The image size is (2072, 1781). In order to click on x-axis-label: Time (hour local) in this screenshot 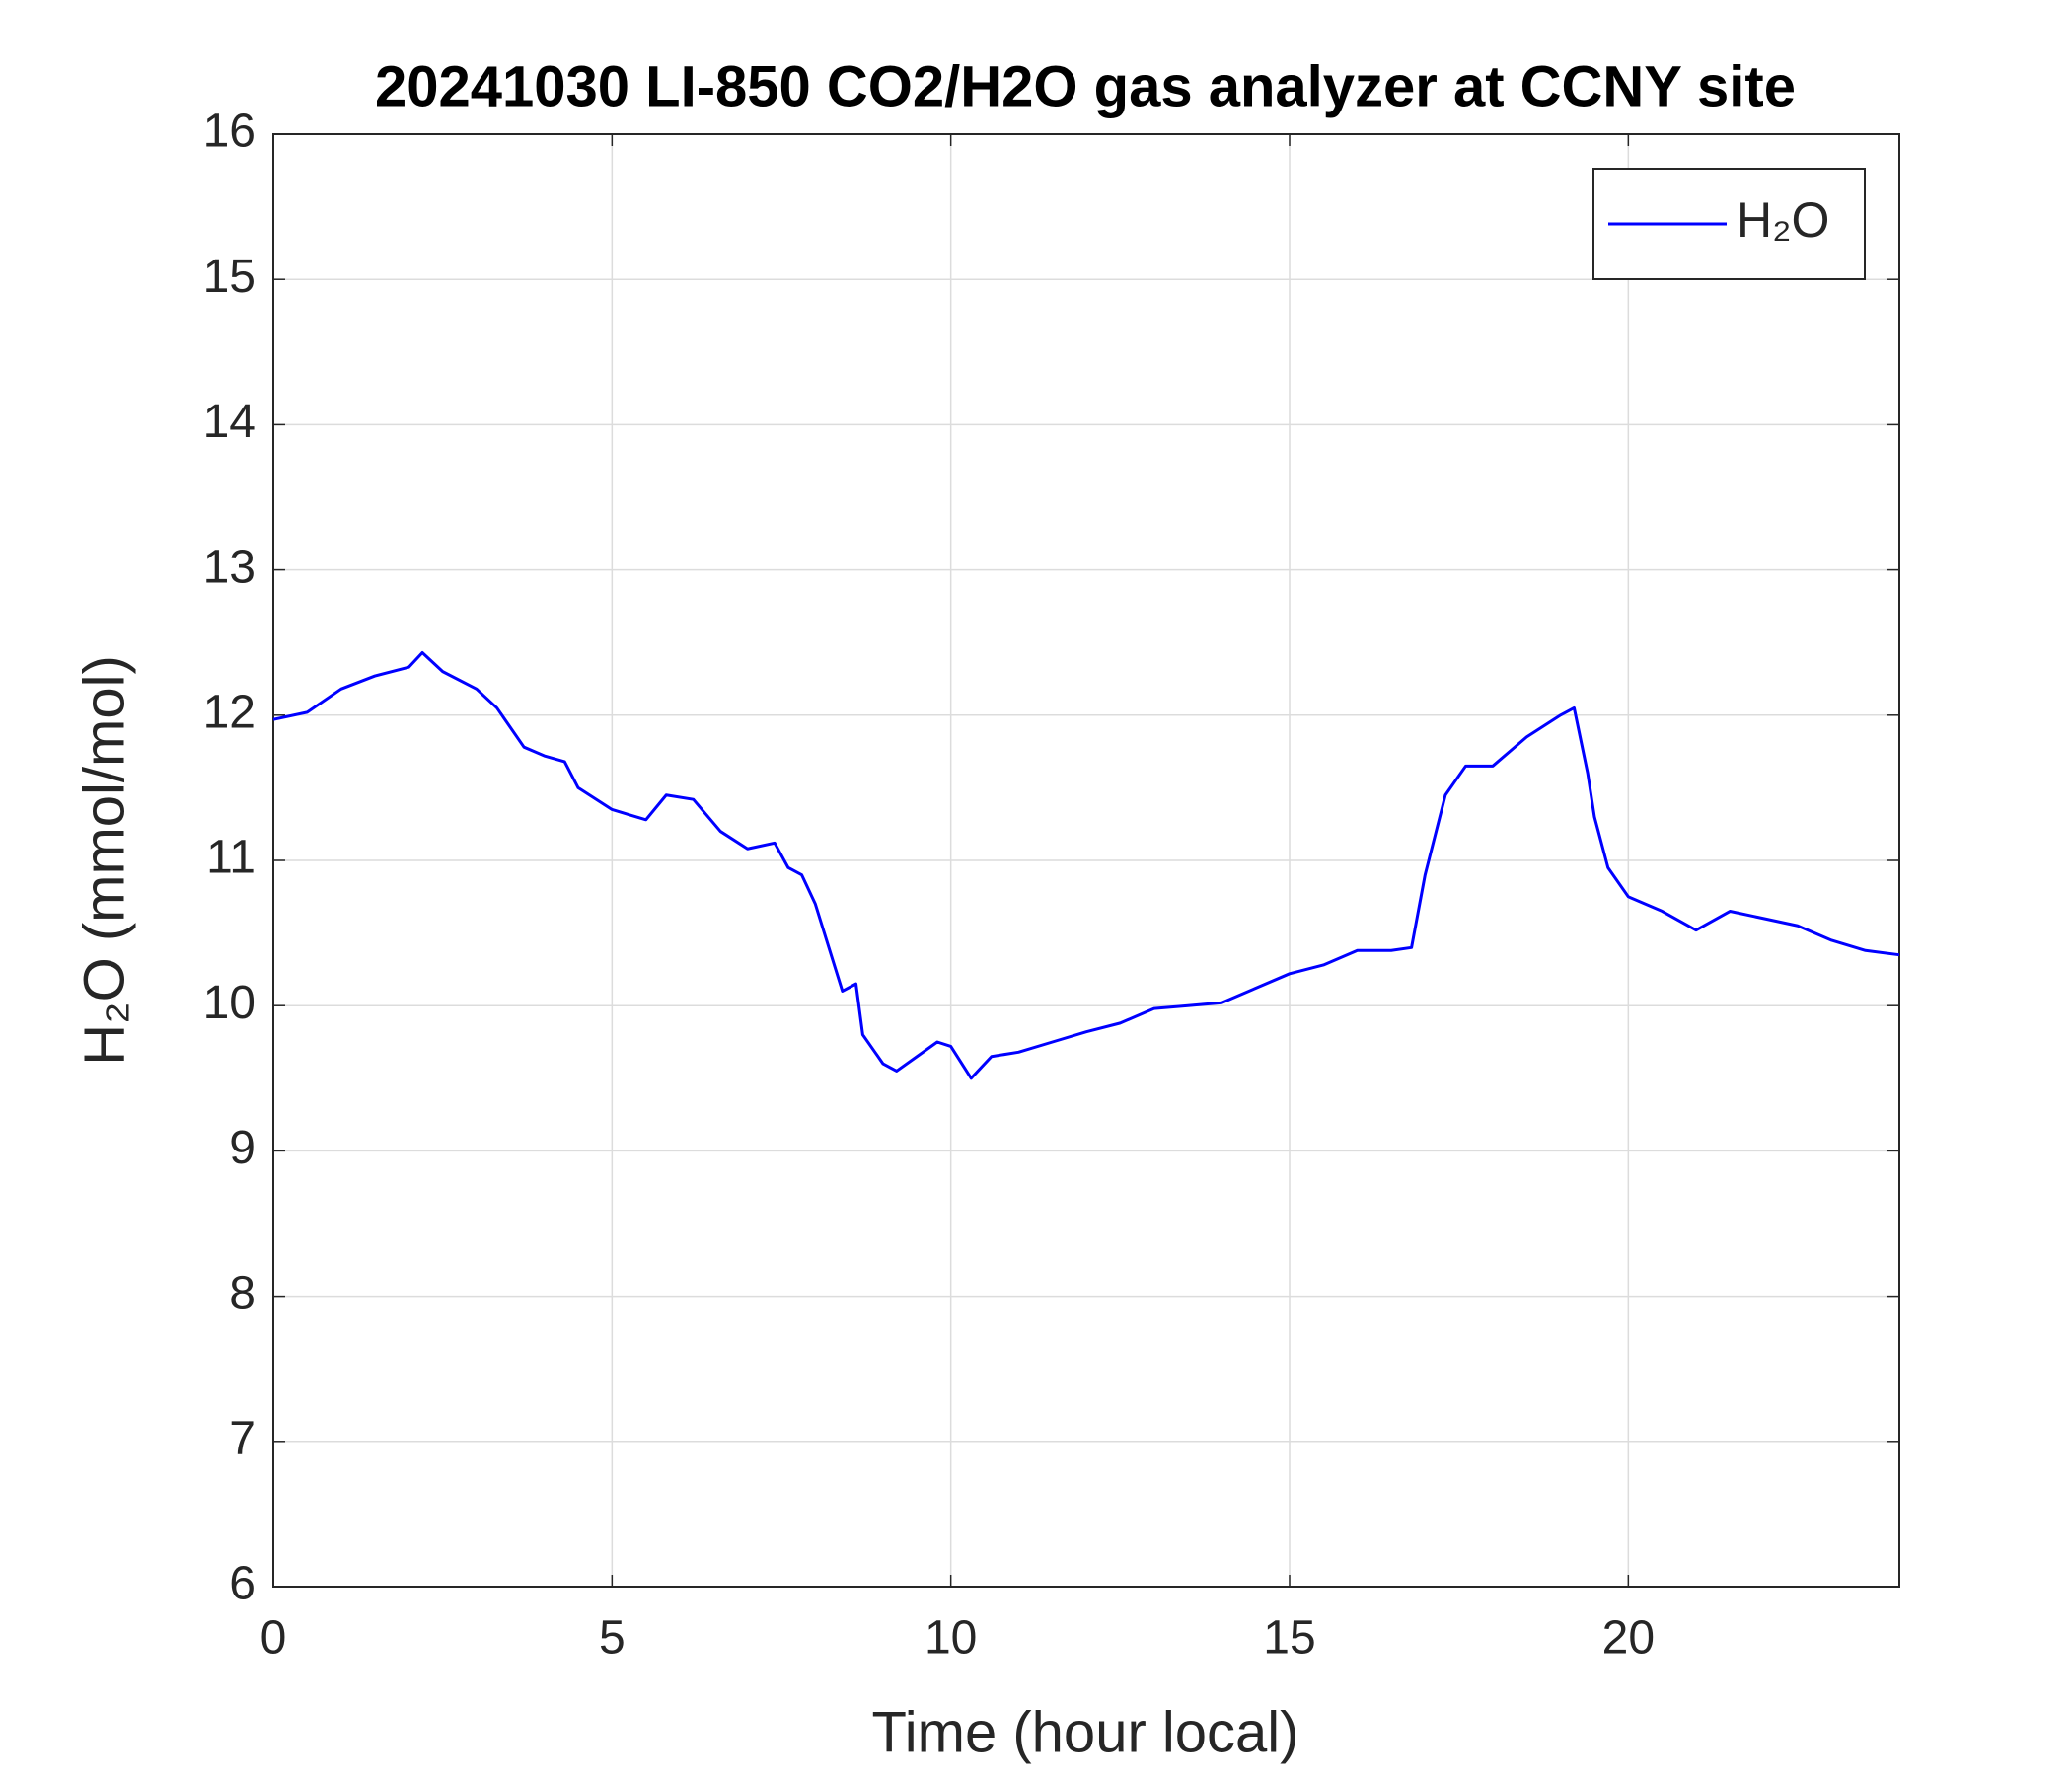, I will do `click(1085, 1732)`.